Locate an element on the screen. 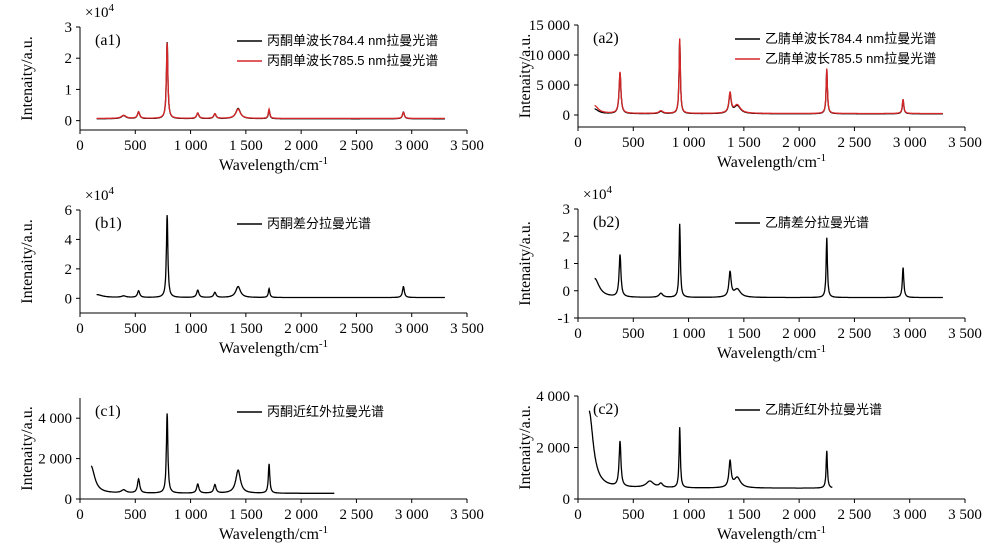 This screenshot has height=548, width=1000. y-tick-label: 4 is located at coordinates (69, 240).